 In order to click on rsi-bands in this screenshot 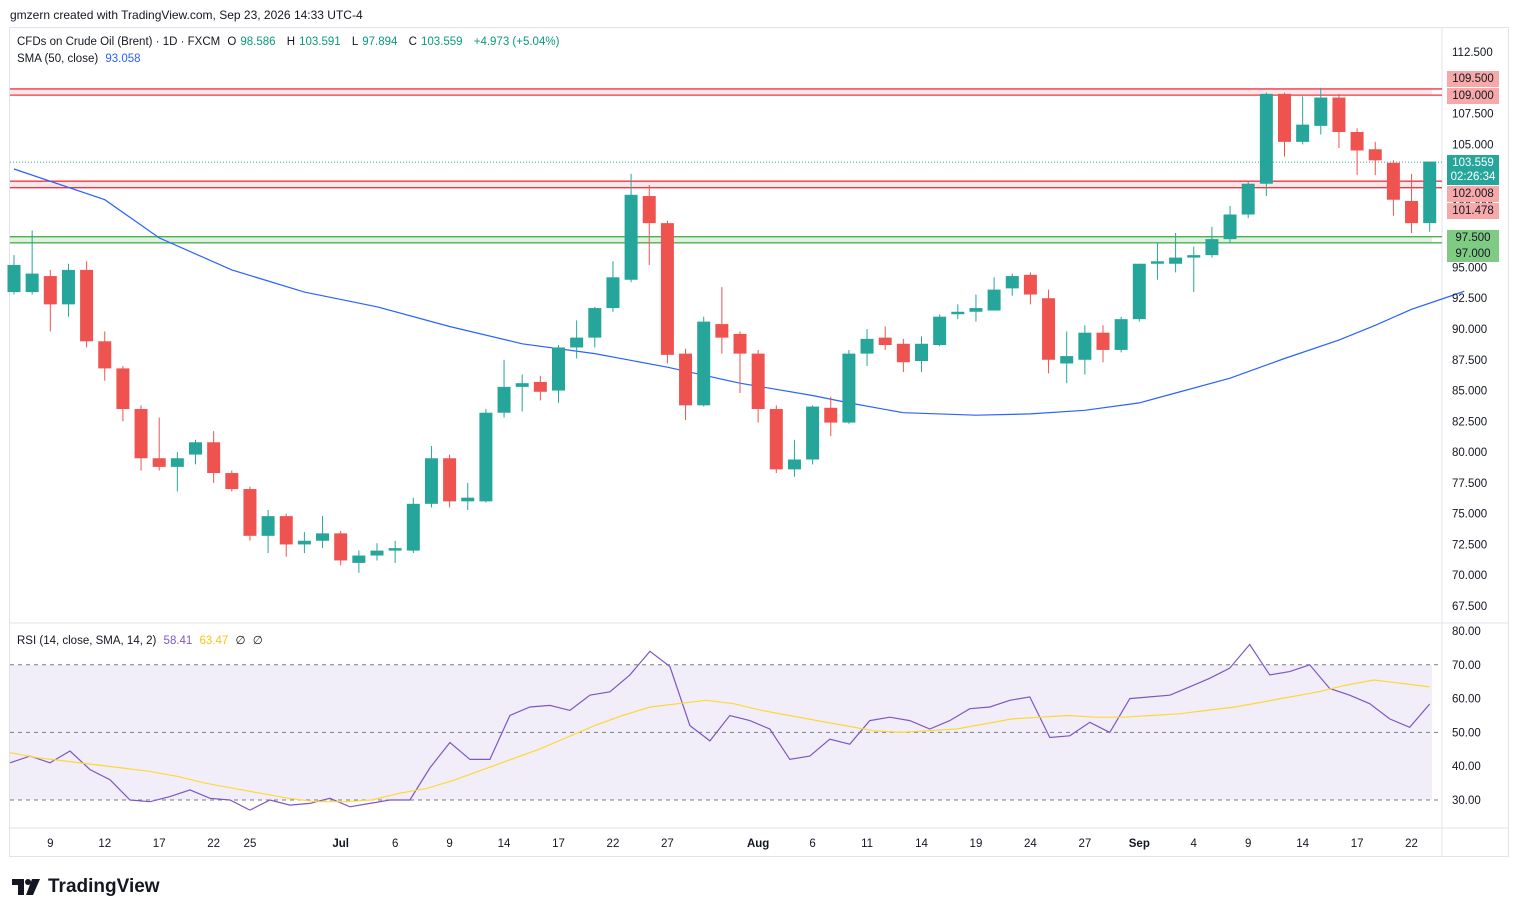, I will do `click(726, 732)`.